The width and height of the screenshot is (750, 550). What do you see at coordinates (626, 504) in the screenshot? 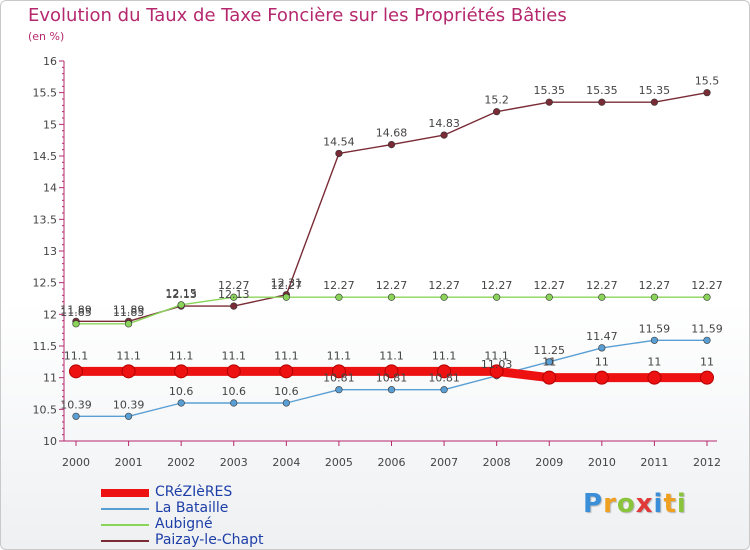
I see `logo-letter: o` at bounding box center [626, 504].